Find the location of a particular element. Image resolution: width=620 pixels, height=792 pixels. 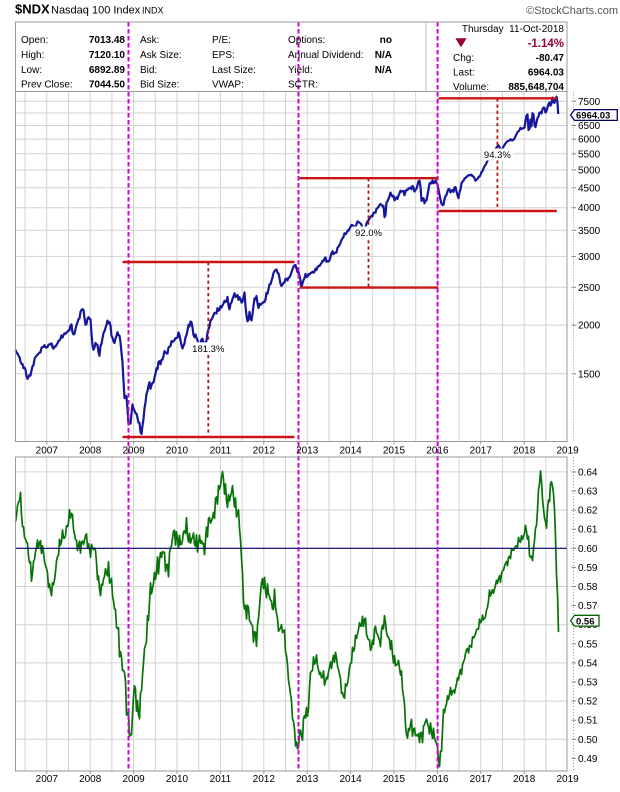

svg-text: Volume: is located at coordinates (471, 87).